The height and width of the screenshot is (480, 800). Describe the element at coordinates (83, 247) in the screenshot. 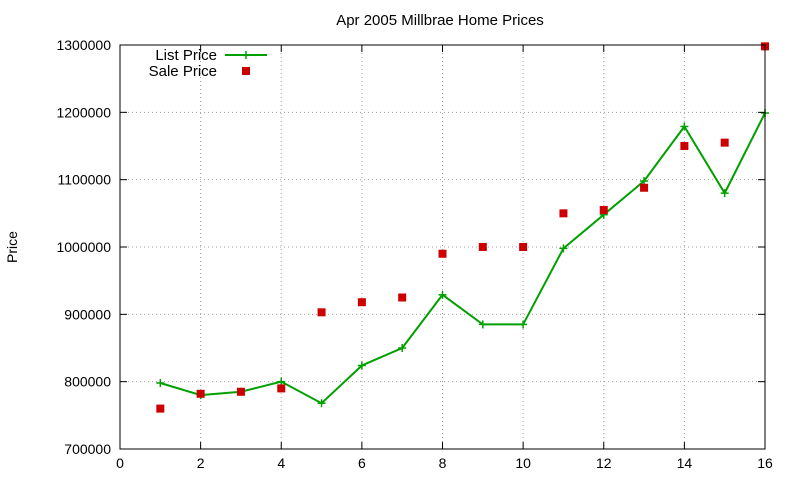

I see `y-tick-label: 1000000` at that location.